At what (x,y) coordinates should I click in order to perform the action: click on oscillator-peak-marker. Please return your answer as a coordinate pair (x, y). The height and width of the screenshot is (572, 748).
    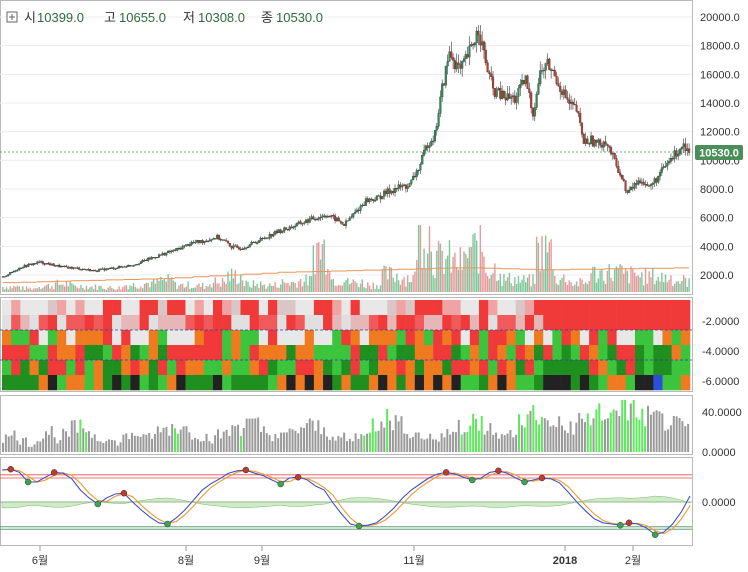
    Looking at the image, I should click on (10, 469).